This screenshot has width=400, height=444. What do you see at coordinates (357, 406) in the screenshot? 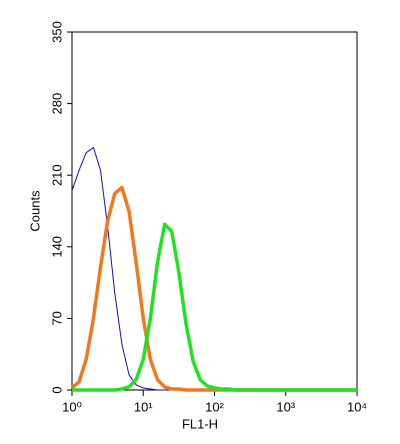
I see `x-tick-label: 10⁴` at bounding box center [357, 406].